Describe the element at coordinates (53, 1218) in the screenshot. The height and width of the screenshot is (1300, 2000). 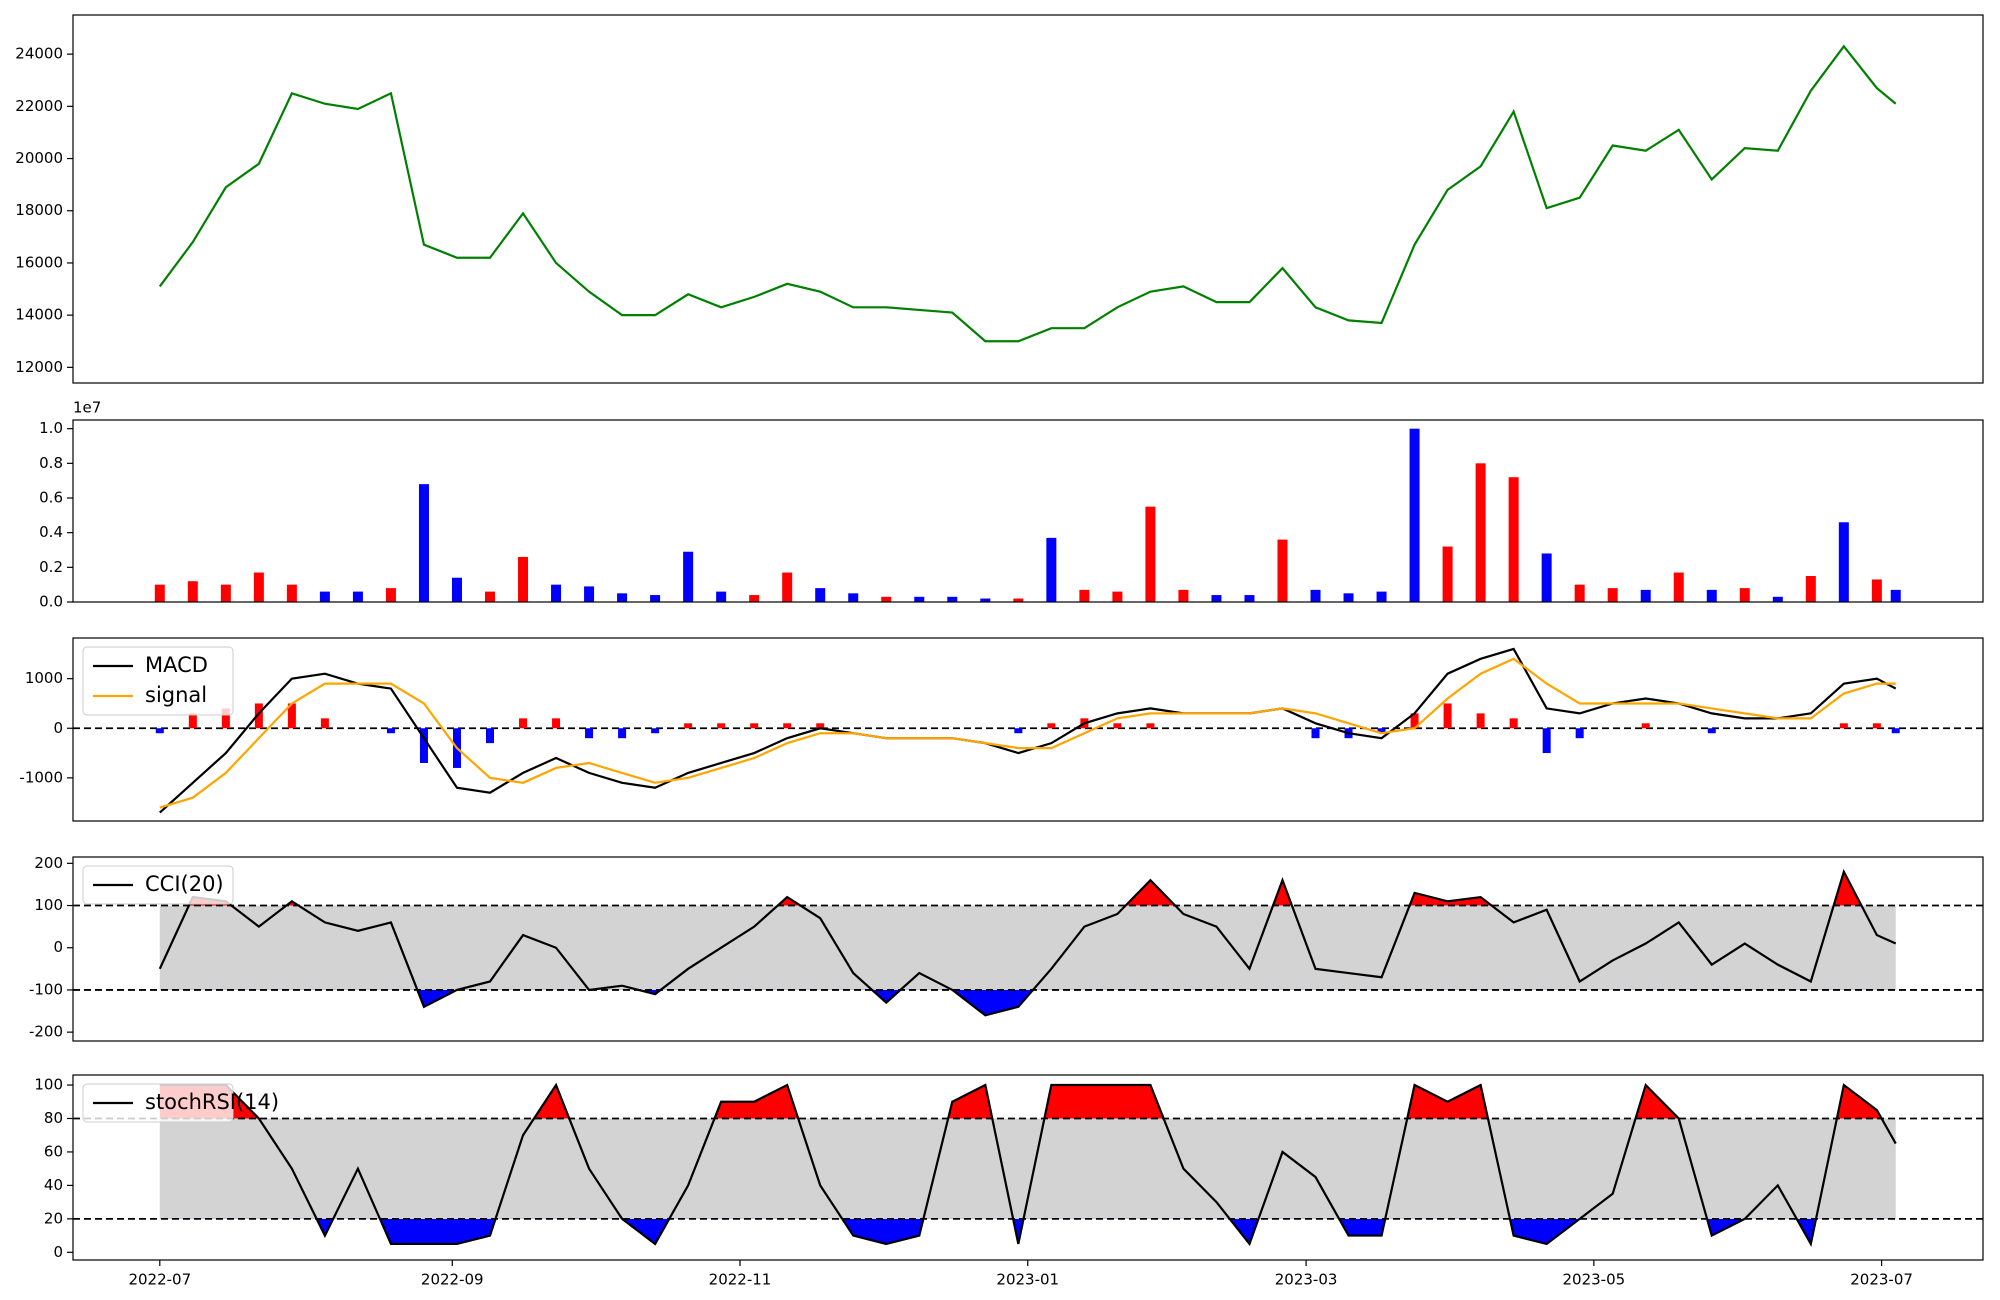
I see `y-tick-label: 20` at that location.